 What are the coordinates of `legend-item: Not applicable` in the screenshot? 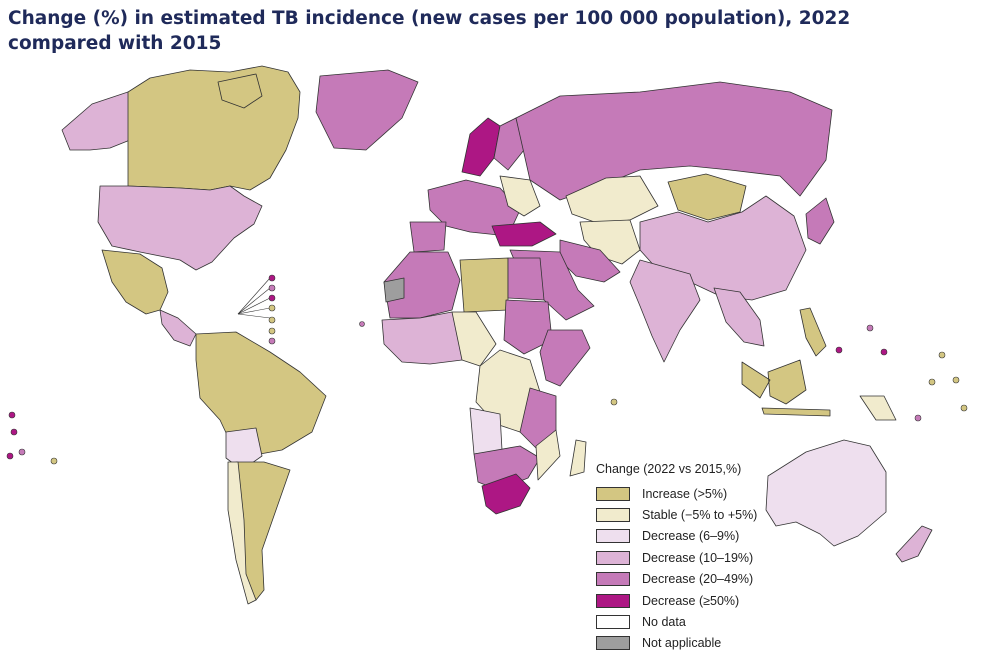 It's located at (691, 643).